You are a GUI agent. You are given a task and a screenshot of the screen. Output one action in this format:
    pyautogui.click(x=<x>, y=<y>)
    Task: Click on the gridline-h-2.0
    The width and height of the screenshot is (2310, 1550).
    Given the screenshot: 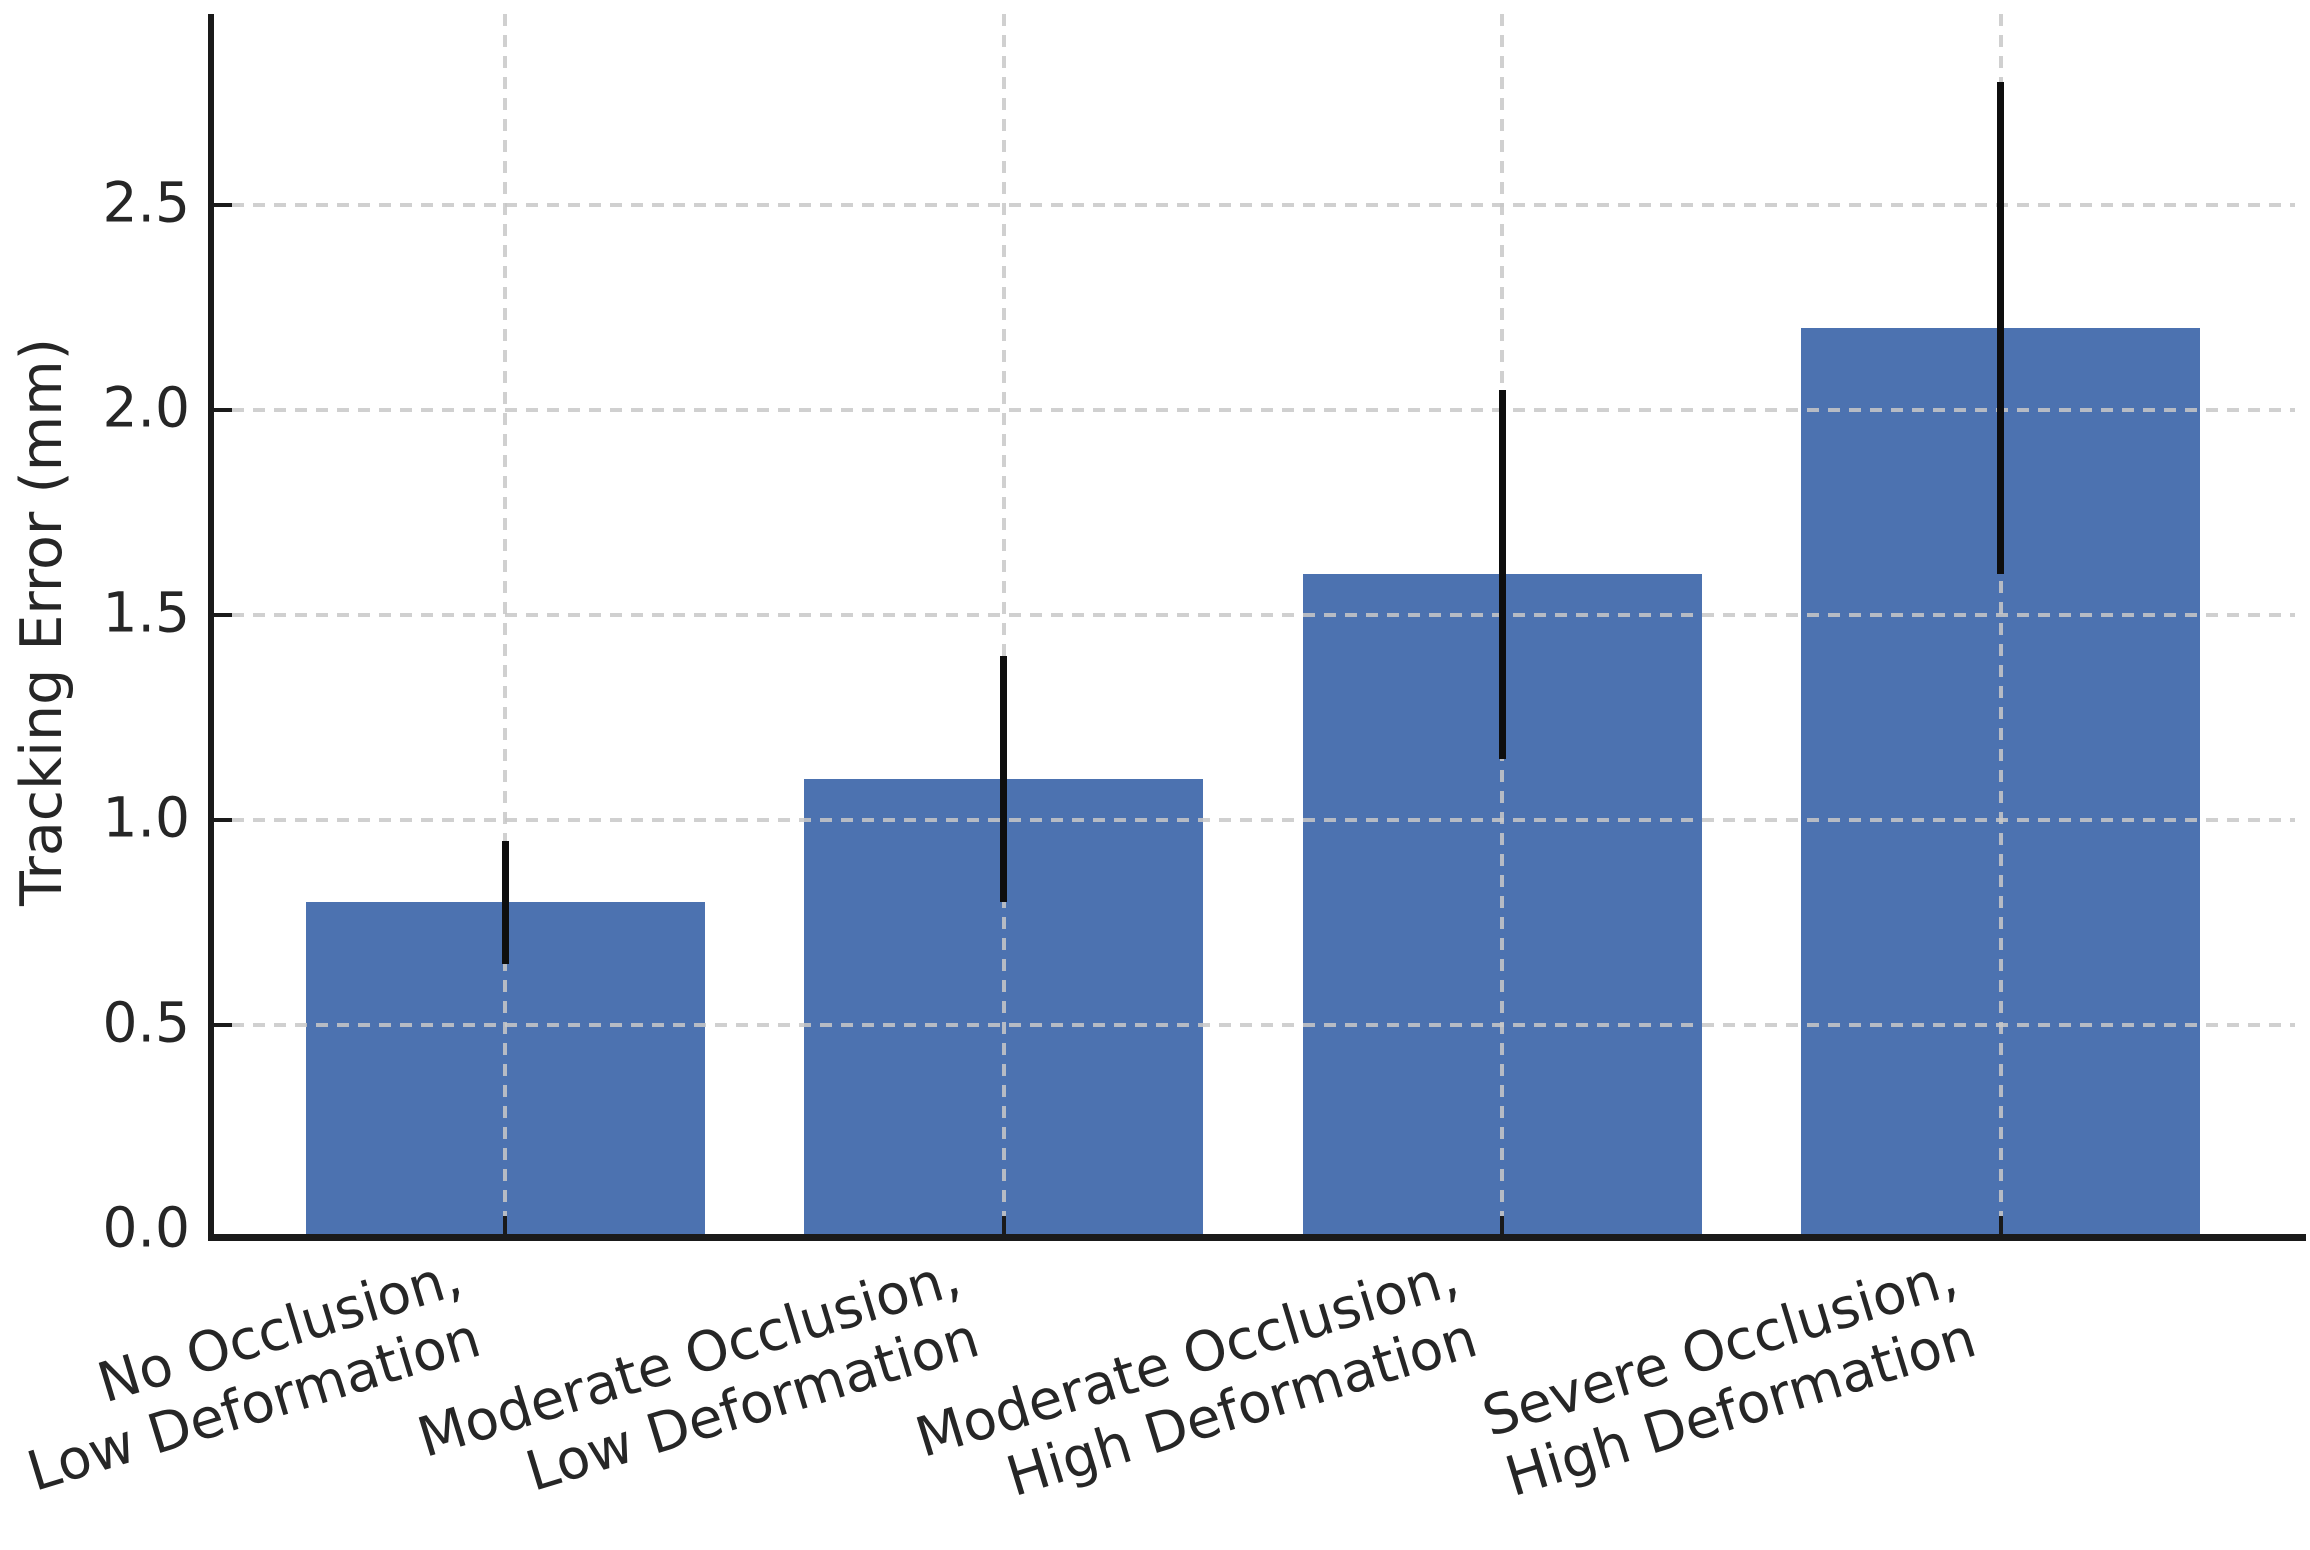 What is the action you would take?
    pyautogui.click(x=1253, y=410)
    